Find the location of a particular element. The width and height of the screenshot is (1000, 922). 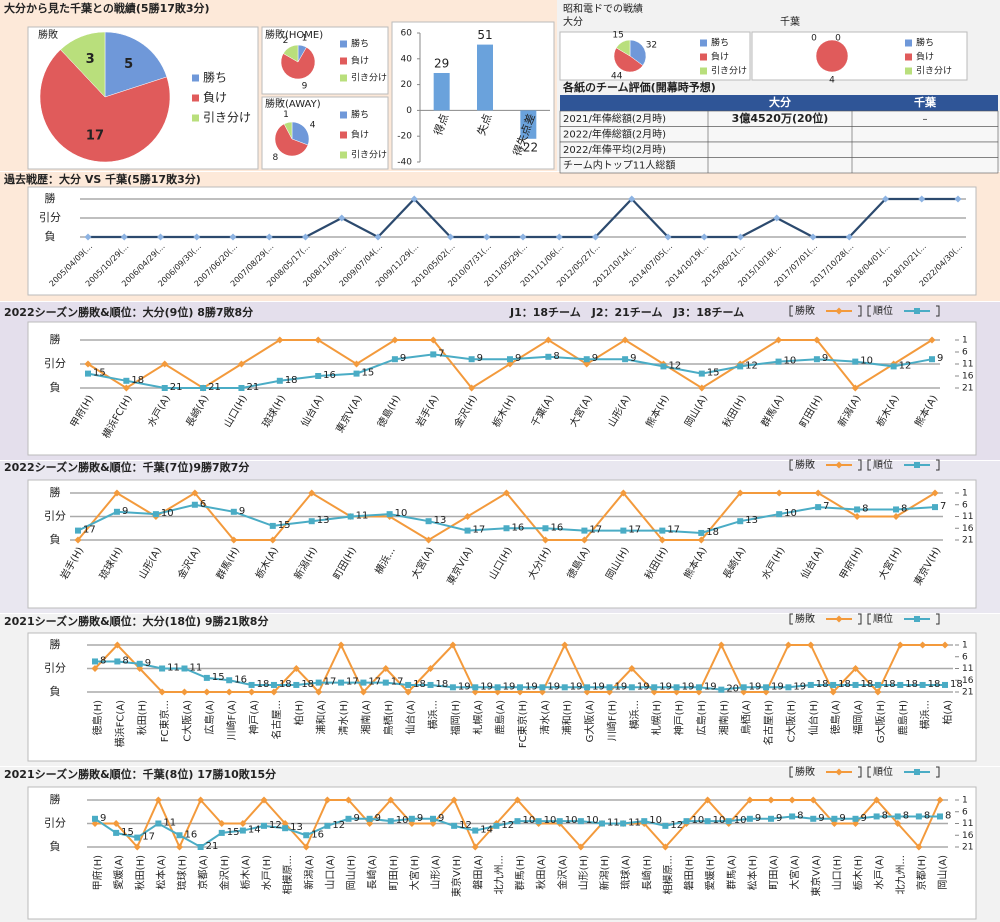

legend-marker is located at coordinates (839, 311).